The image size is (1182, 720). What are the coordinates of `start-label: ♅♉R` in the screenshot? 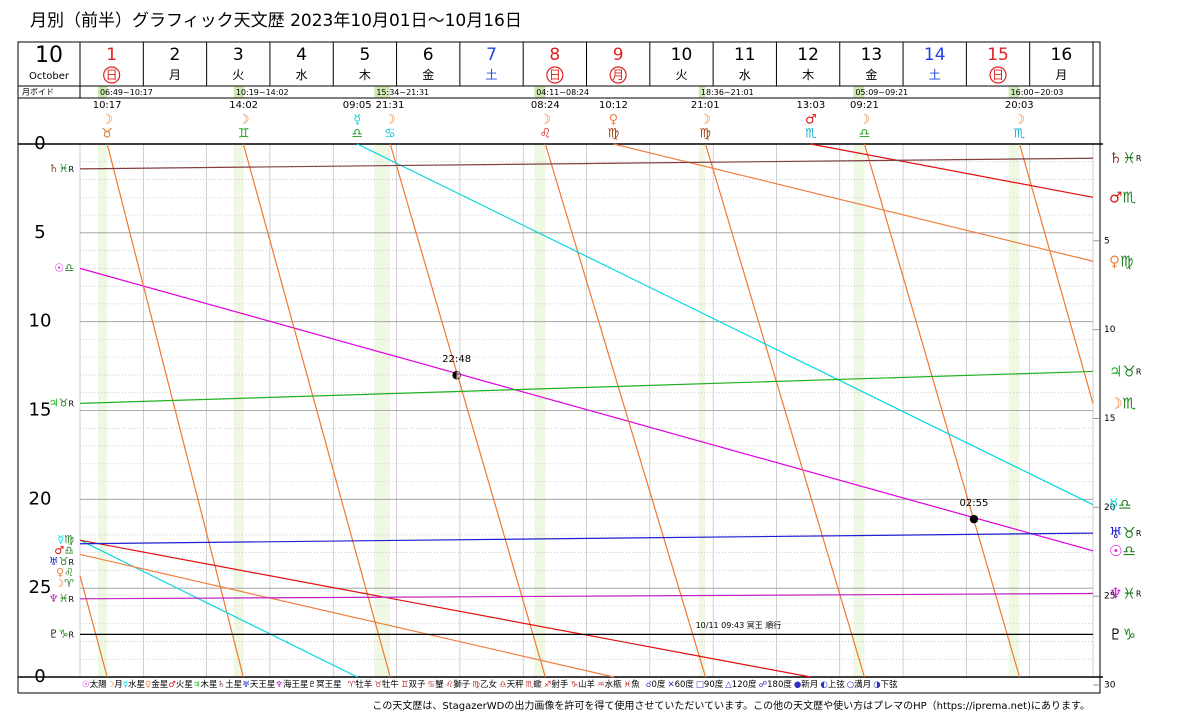 It's located at (62, 561).